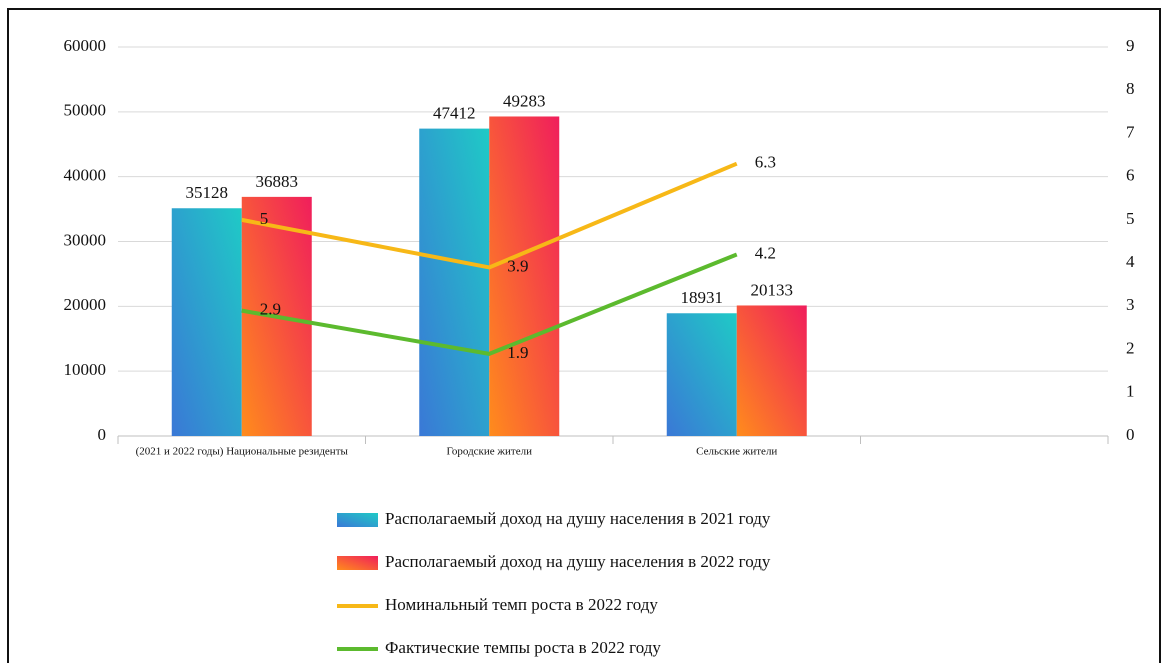 The image size is (1168, 663). Describe the element at coordinates (277, 181) in the screenshot. I see `bar-value-label: 36883` at that location.